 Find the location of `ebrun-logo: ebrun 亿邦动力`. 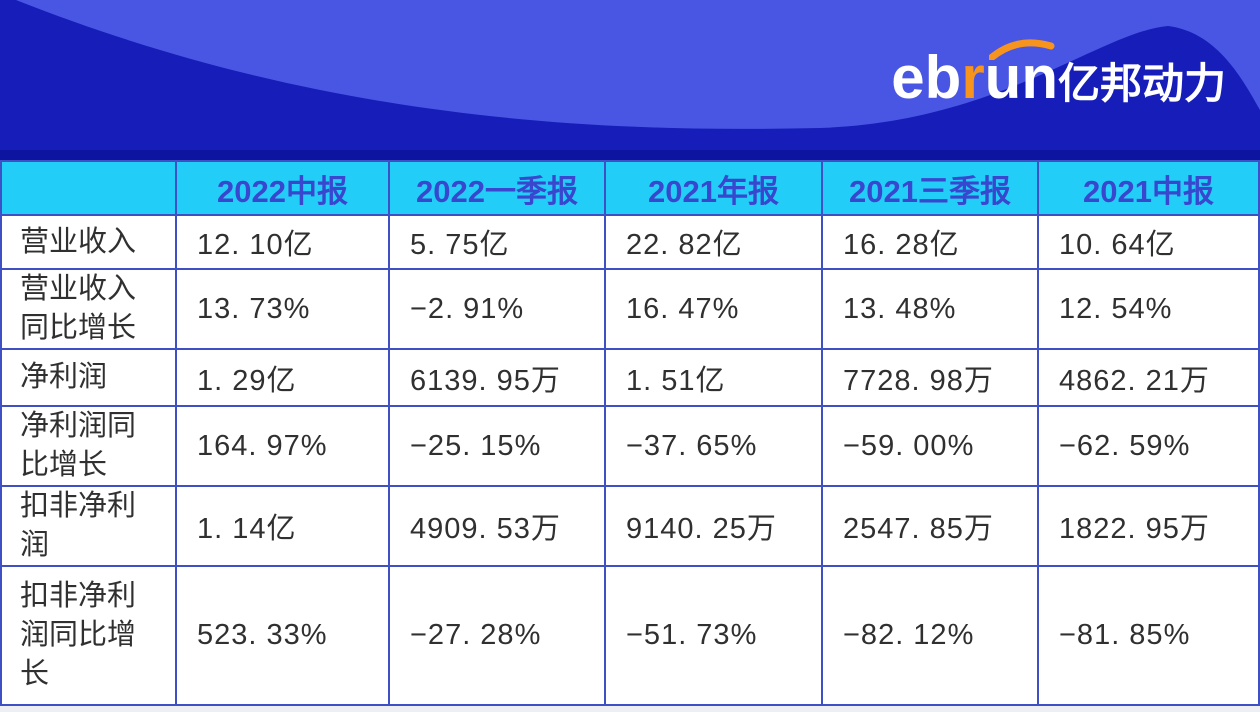

ebrun-logo: ebrun 亿邦动力 is located at coordinates (1058, 75).